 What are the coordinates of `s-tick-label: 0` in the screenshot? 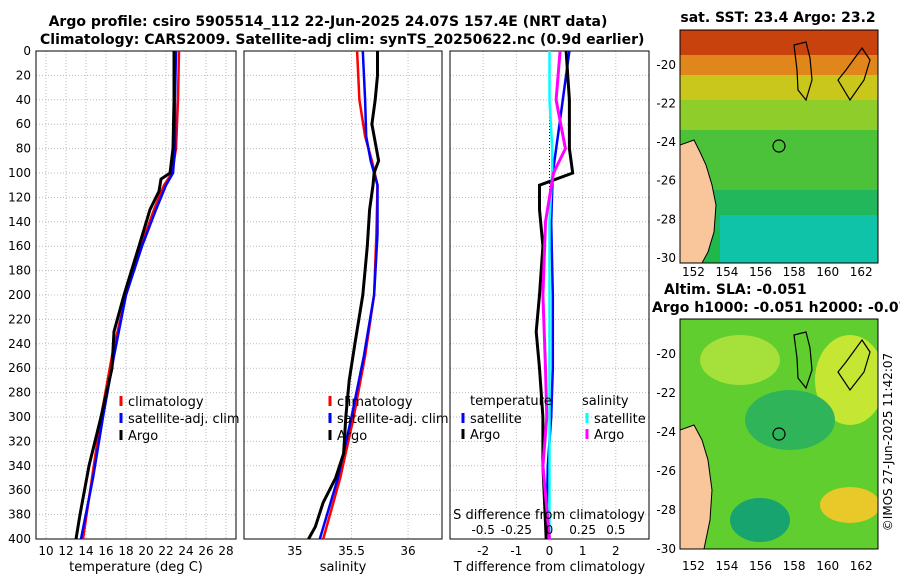 It's located at (550, 530).